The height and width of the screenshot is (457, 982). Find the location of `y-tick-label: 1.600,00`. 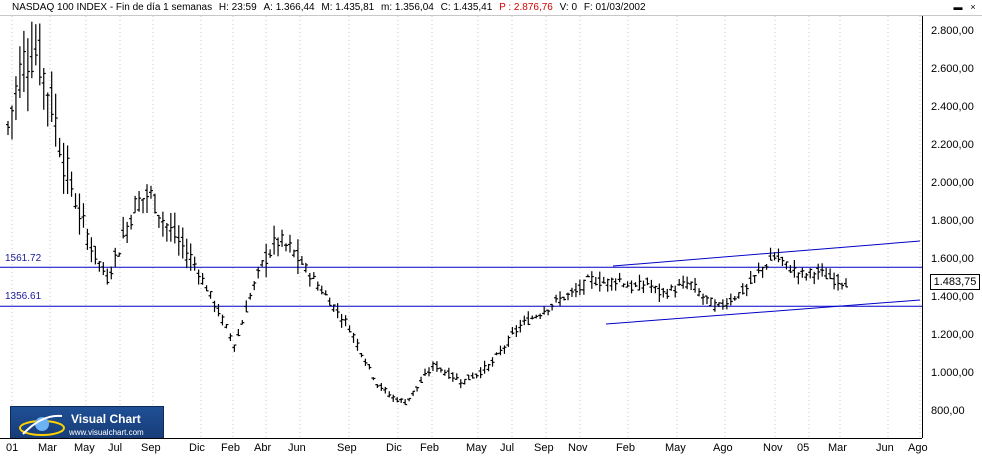

y-tick-label: 1.600,00 is located at coordinates (952, 259).